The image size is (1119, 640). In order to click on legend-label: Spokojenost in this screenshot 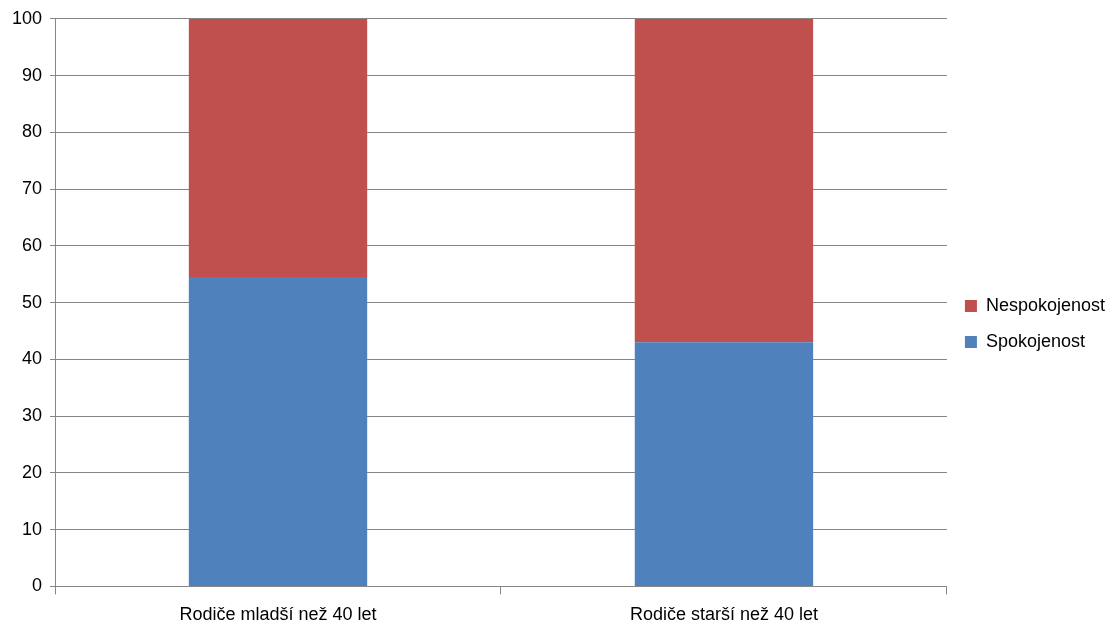, I will do `click(1035, 340)`.